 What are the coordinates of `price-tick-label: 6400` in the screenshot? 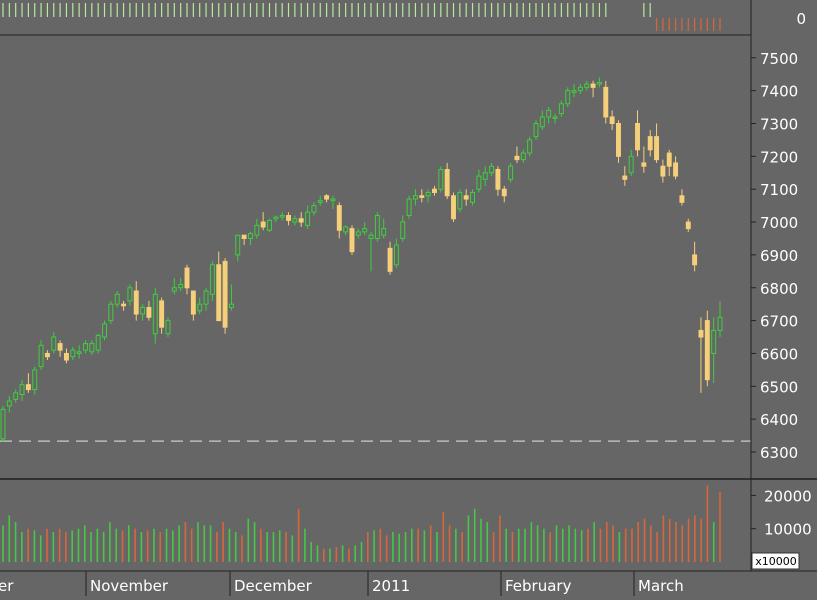 It's located at (779, 420).